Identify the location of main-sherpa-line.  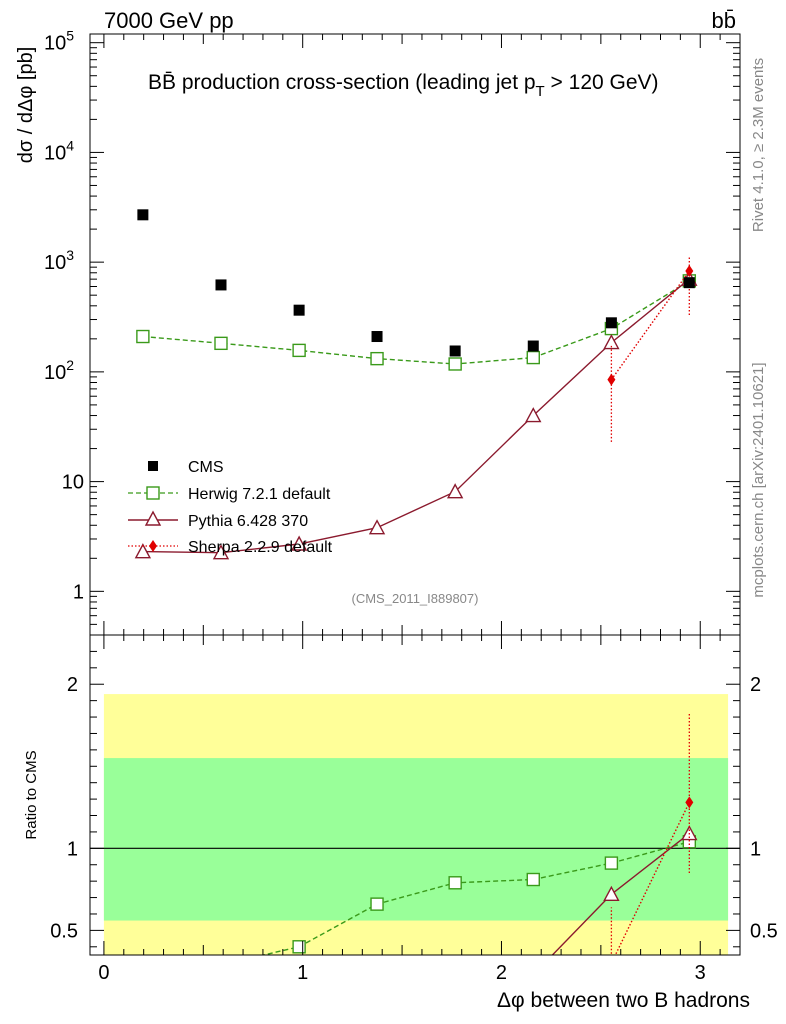
(650, 325).